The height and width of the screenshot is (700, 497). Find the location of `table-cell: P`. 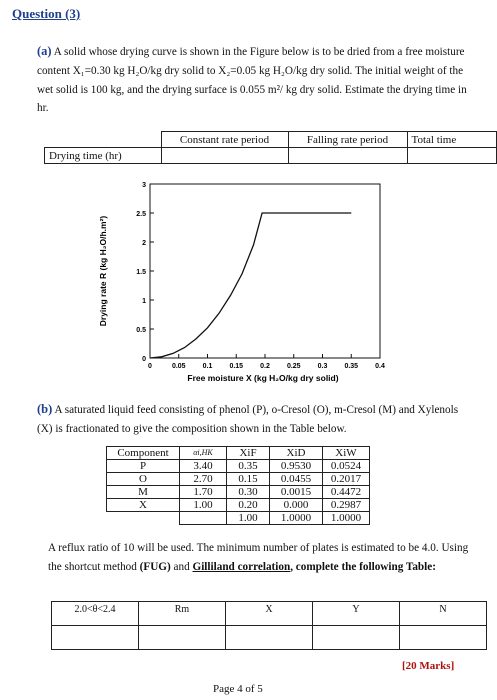

table-cell: P is located at coordinates (143, 466).